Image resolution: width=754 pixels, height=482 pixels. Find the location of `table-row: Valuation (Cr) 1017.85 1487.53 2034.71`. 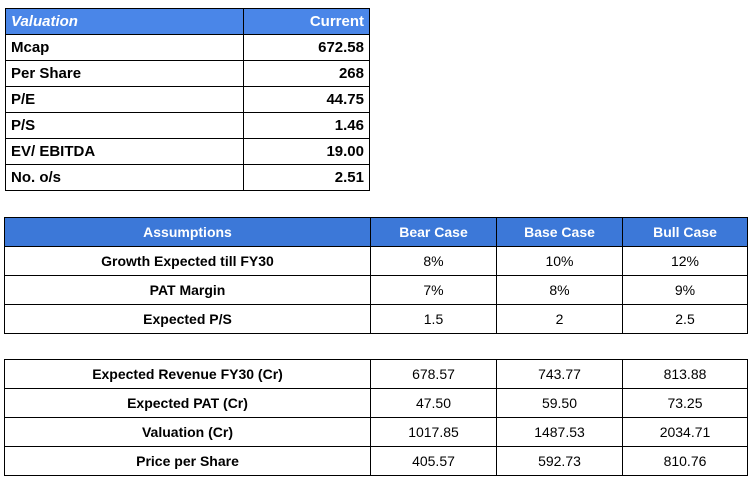

table-row: Valuation (Cr) 1017.85 1487.53 2034.71 is located at coordinates (376, 432).